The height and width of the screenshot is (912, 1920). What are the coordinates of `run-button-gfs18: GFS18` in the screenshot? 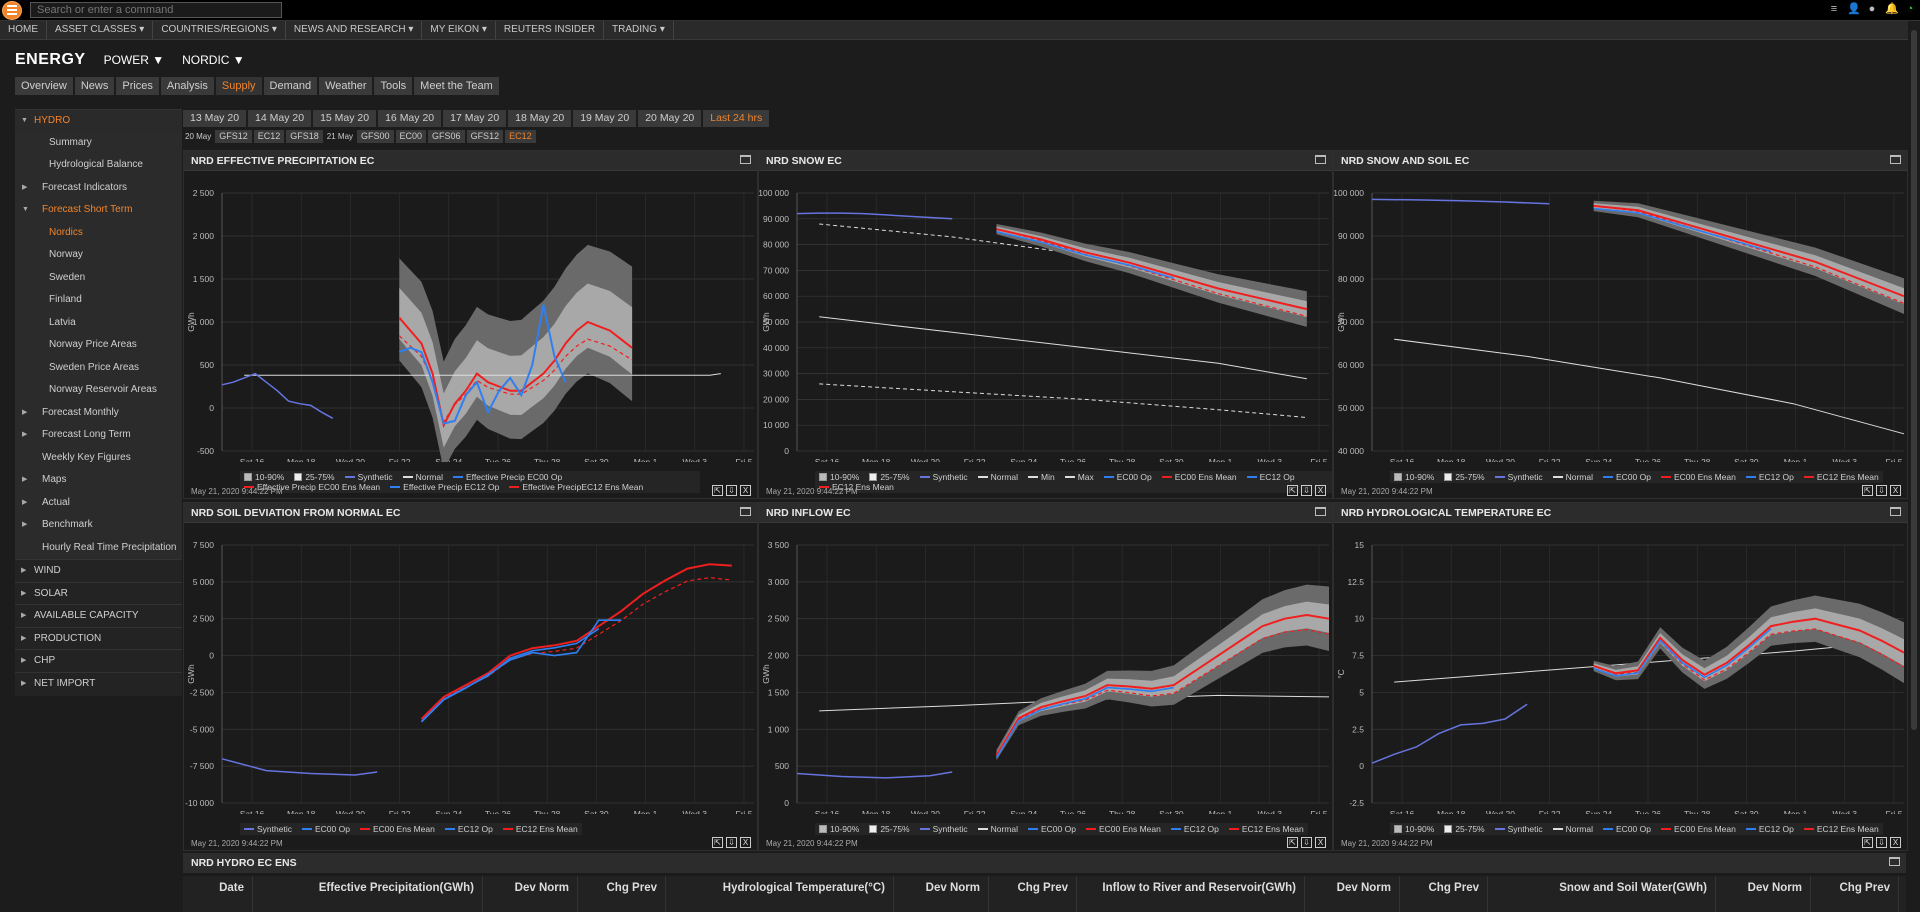 It's located at (304, 136).